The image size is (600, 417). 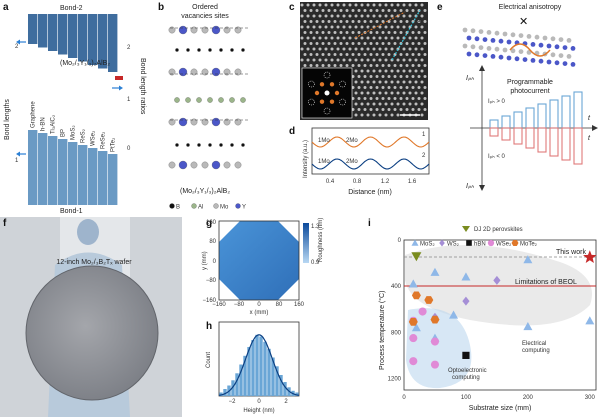 I want to click on fft-ring, so click(x=311, y=84).